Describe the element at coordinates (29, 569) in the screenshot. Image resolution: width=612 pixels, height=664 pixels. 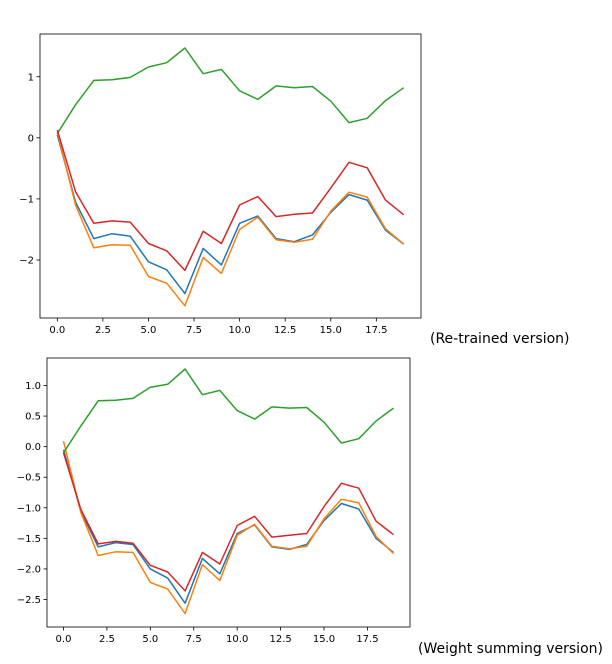
I see `y-tick-label: −2.0` at that location.